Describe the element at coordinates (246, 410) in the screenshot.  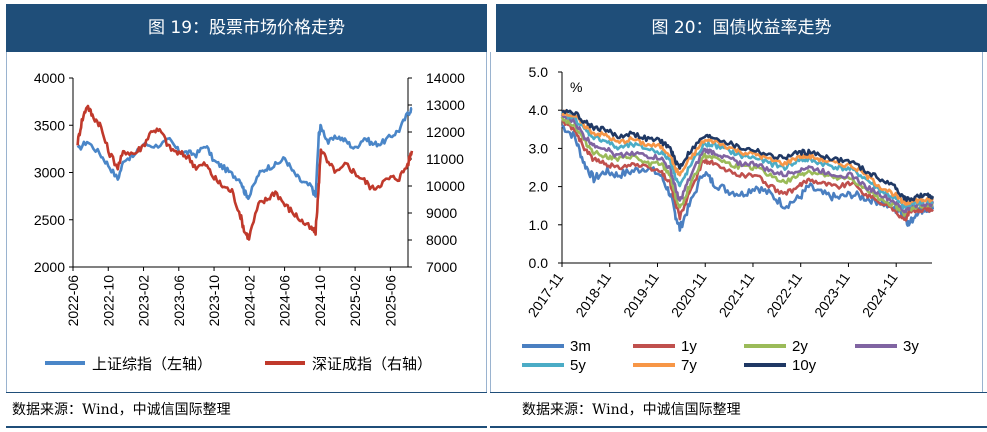
I see `stock-chart-source: 数据来源：Wind，中诚信国际整理` at that location.